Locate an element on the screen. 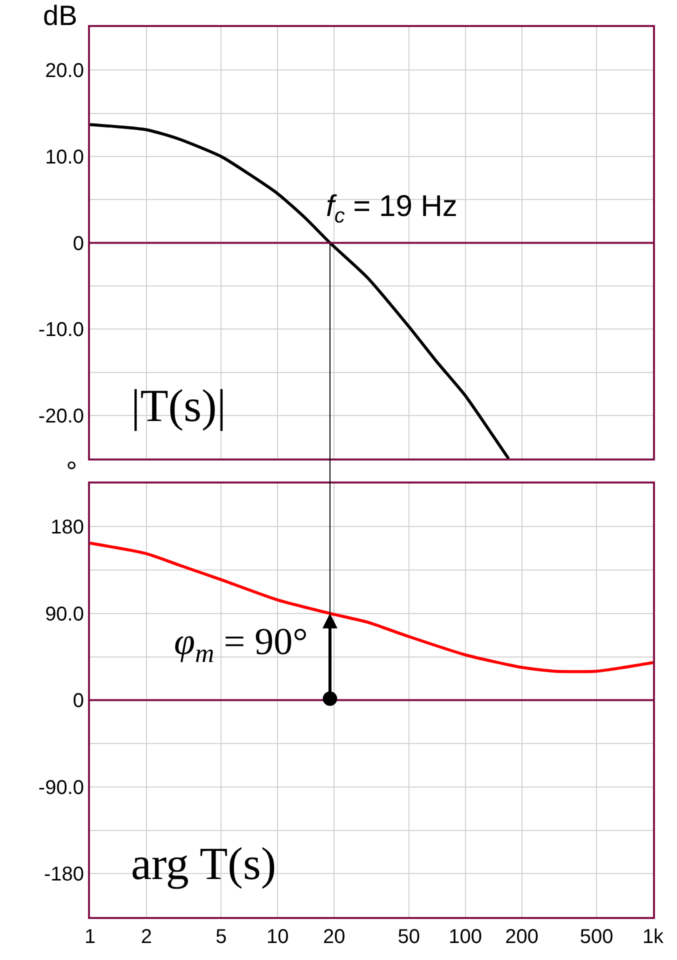 The height and width of the screenshot is (960, 677). y-tick-label: 180 is located at coordinates (67, 527).